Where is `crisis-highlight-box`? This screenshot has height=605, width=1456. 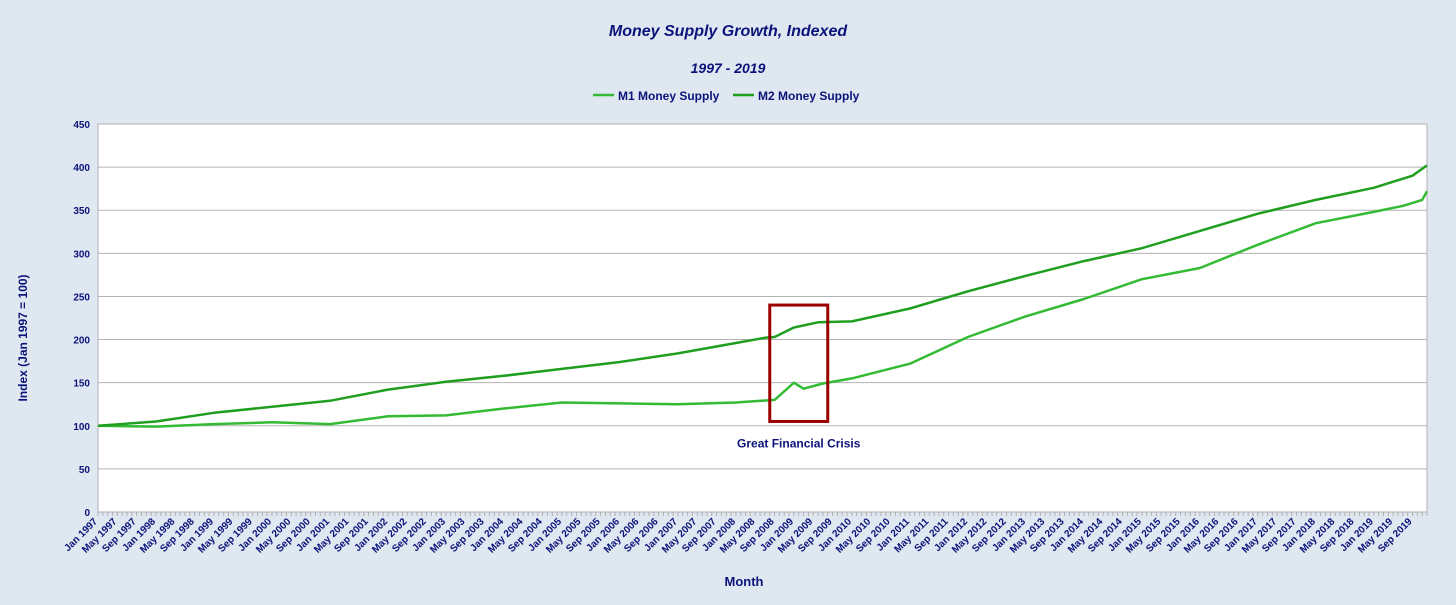 crisis-highlight-box is located at coordinates (799, 363).